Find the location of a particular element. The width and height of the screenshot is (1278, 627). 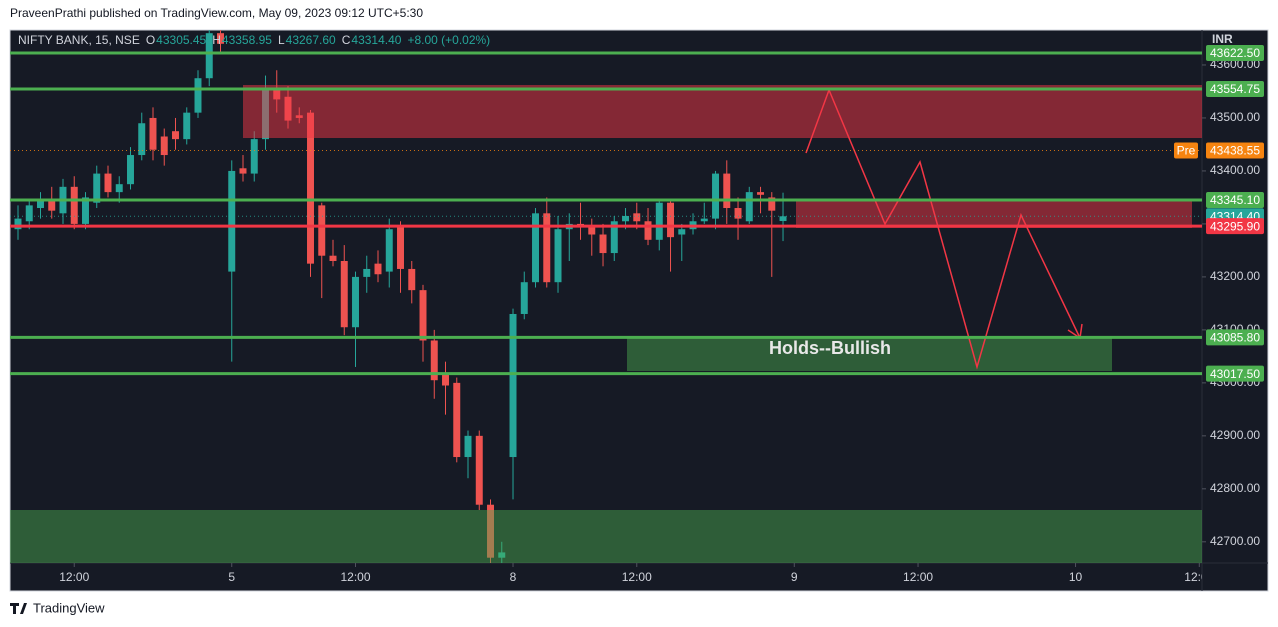

x-tick-label: 10 is located at coordinates (1076, 577).